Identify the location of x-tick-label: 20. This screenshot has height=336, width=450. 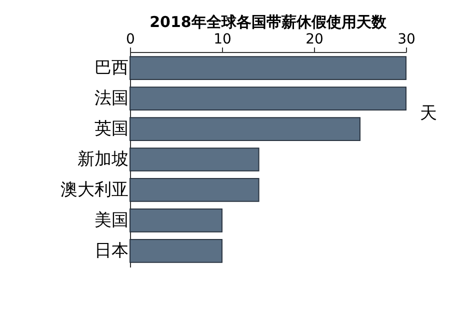
(315, 40).